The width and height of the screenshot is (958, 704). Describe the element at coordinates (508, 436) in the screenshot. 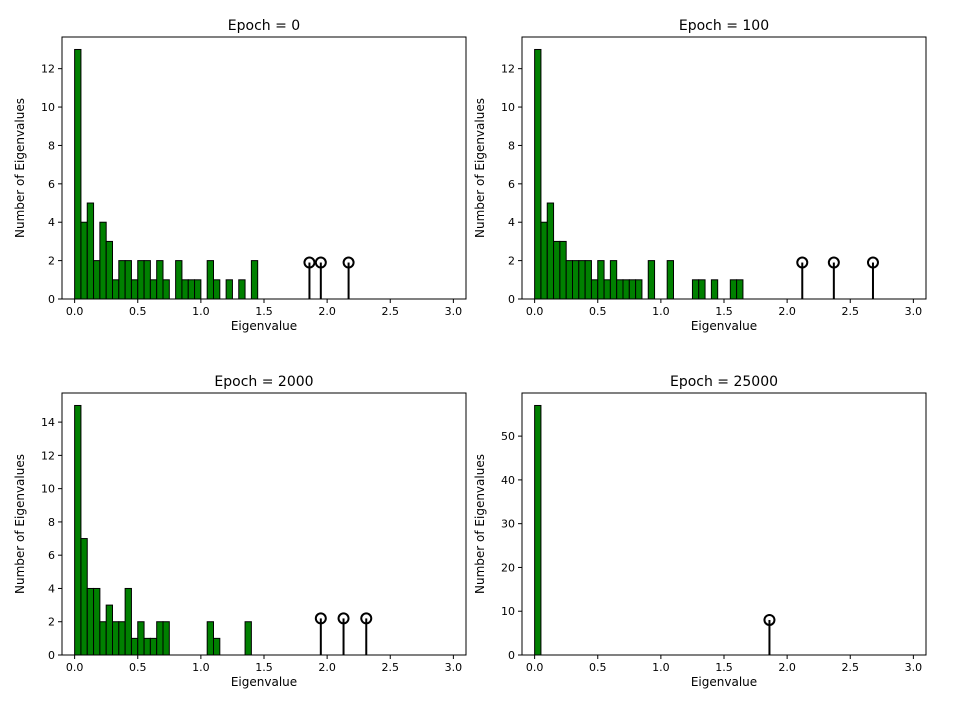

I see `y-tick-label: 50` at that location.